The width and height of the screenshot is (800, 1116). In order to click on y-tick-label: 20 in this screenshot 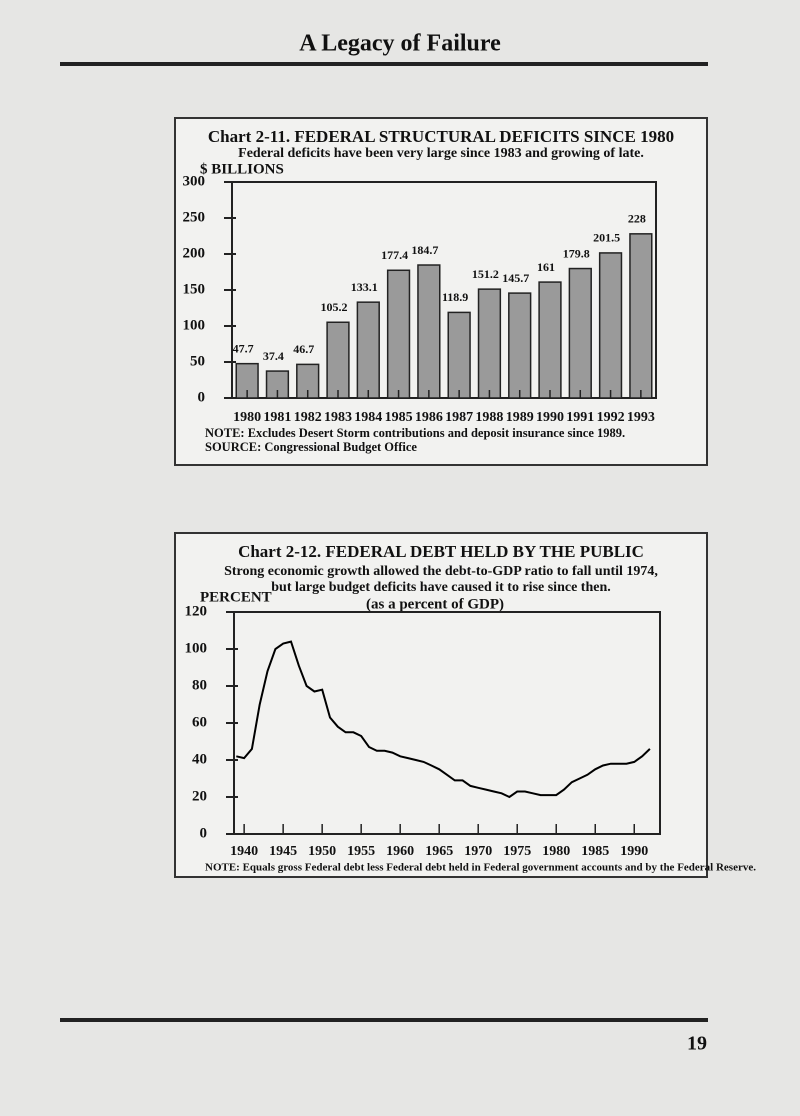, I will do `click(199, 796)`.